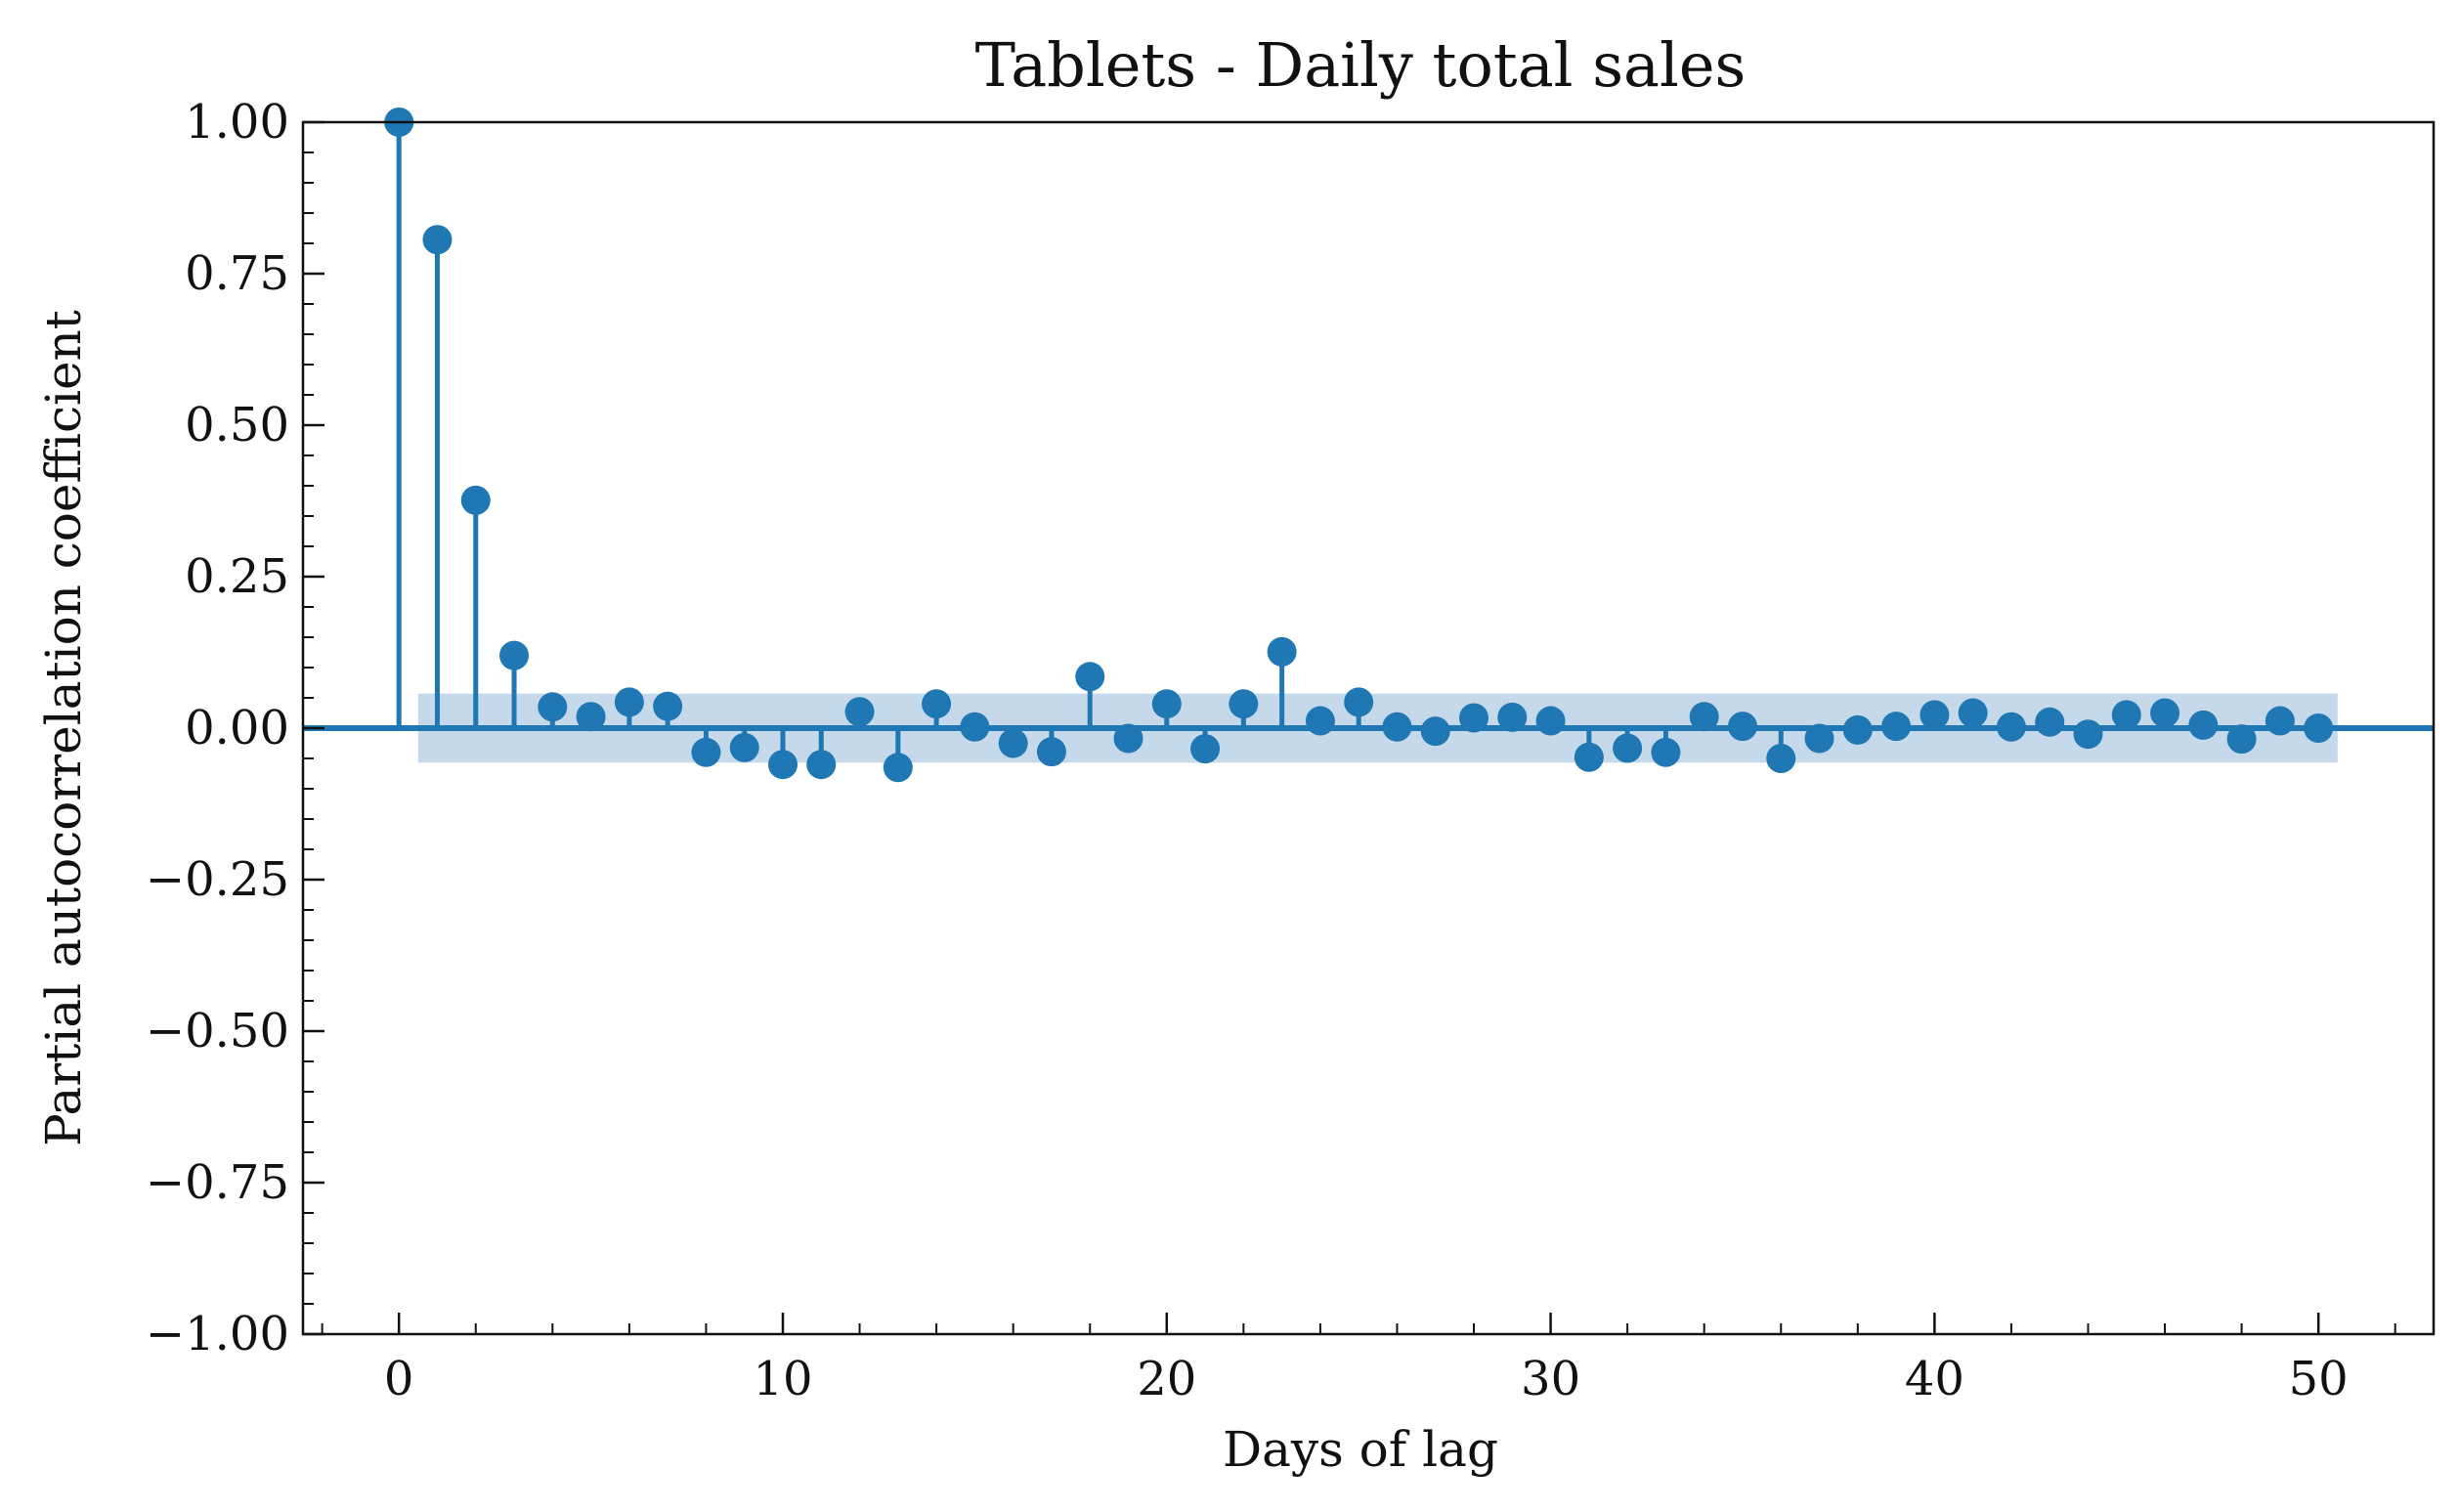 Image resolution: width=2459 pixels, height=1512 pixels. What do you see at coordinates (217, 879) in the screenshot?
I see `y-tick-label-3: −0.25` at bounding box center [217, 879].